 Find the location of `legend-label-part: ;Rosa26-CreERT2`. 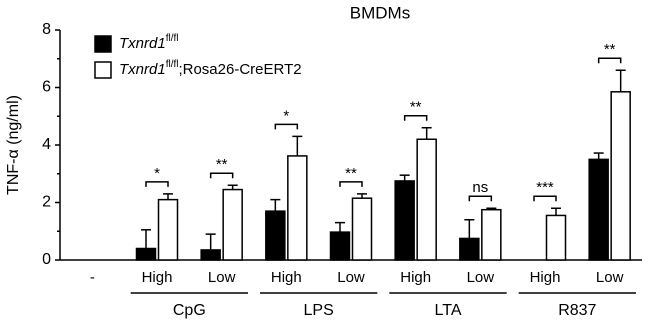

legend-label-part: ;Rosa26-CreERT2 is located at coordinates (239, 69).